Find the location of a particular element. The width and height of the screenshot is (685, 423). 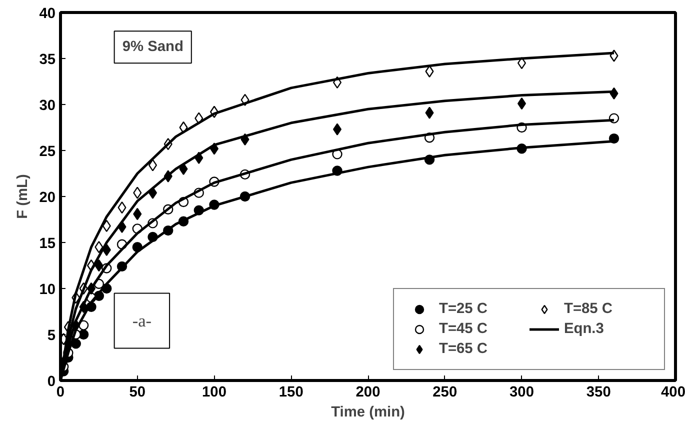

y-tick-label: 30 is located at coordinates (47, 106).